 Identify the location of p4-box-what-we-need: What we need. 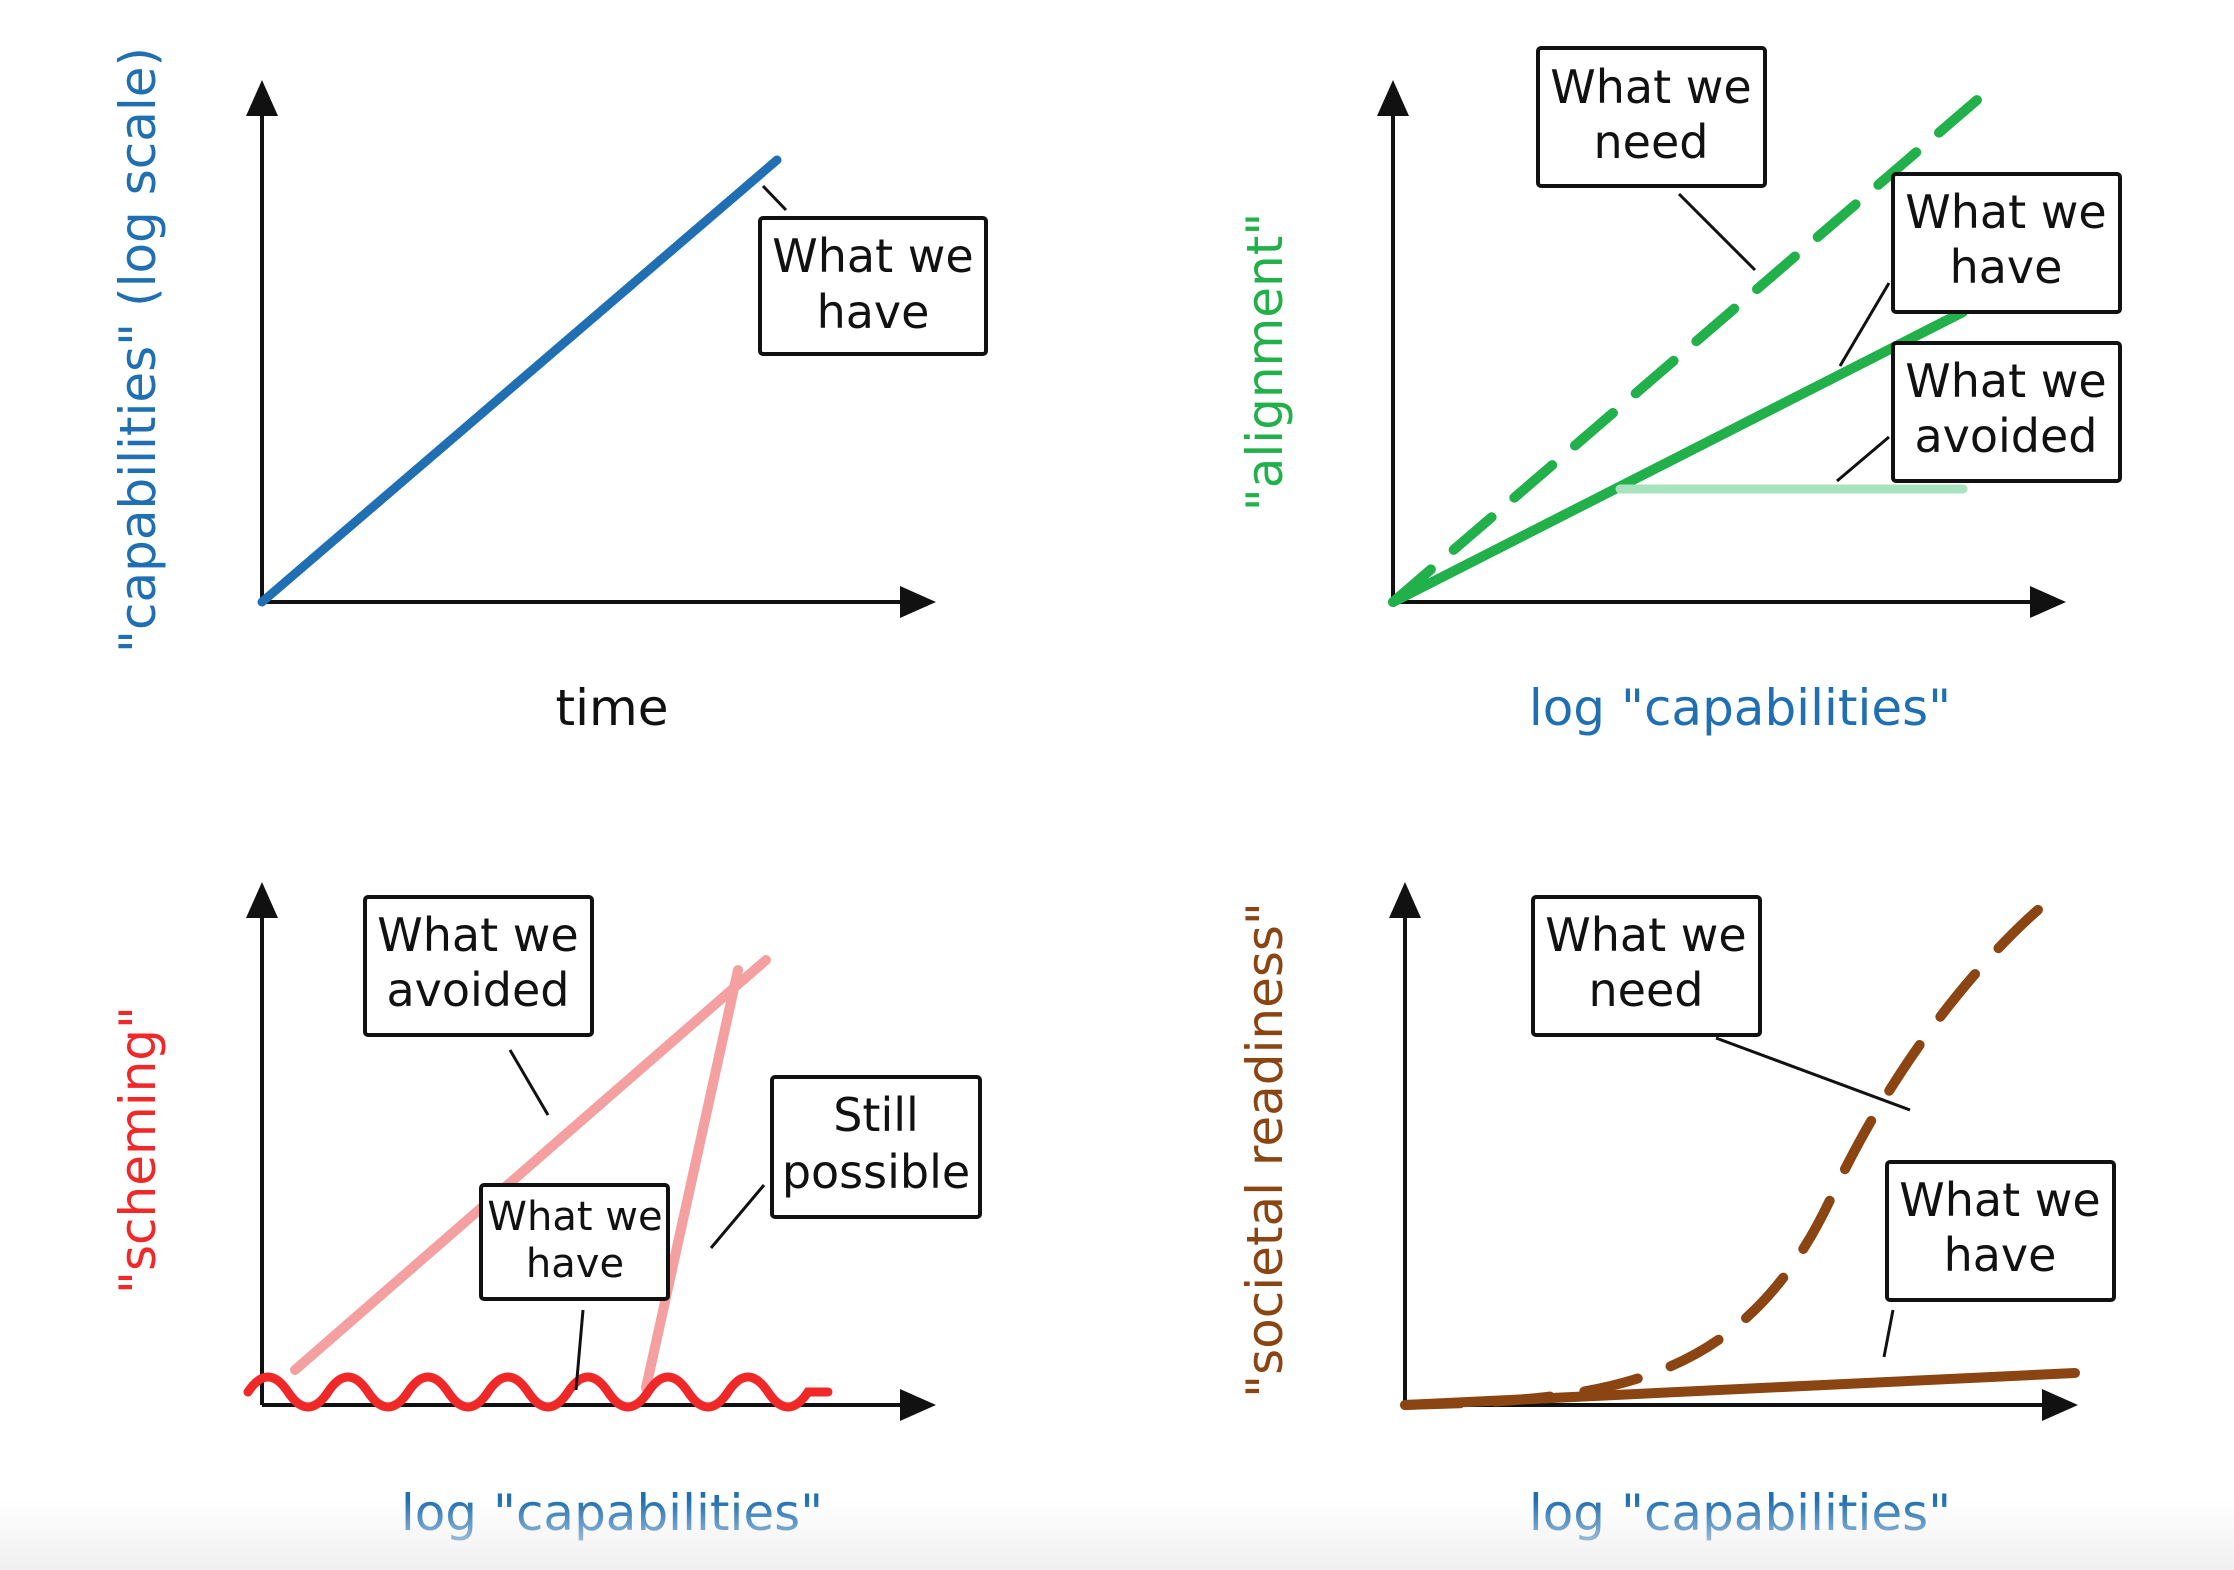
(1646, 966).